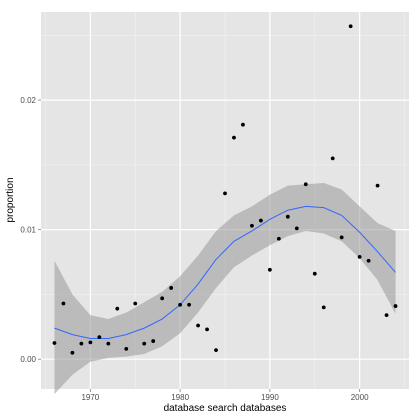  I want to click on x-axis-ticks: 1970 1980 1990 2000, so click(225, 395).